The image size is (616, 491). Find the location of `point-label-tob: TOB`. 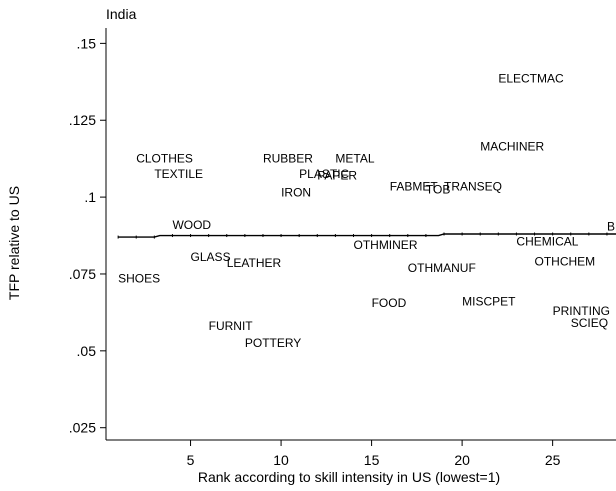

point-label-tob: TOB is located at coordinates (438, 189).